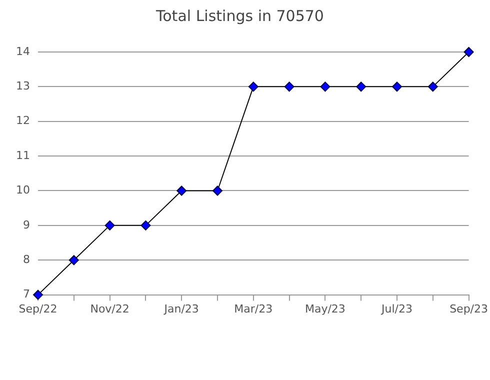 The height and width of the screenshot is (380, 490). Describe the element at coordinates (469, 309) in the screenshot. I see `x-tick-label: Sep/23` at that location.